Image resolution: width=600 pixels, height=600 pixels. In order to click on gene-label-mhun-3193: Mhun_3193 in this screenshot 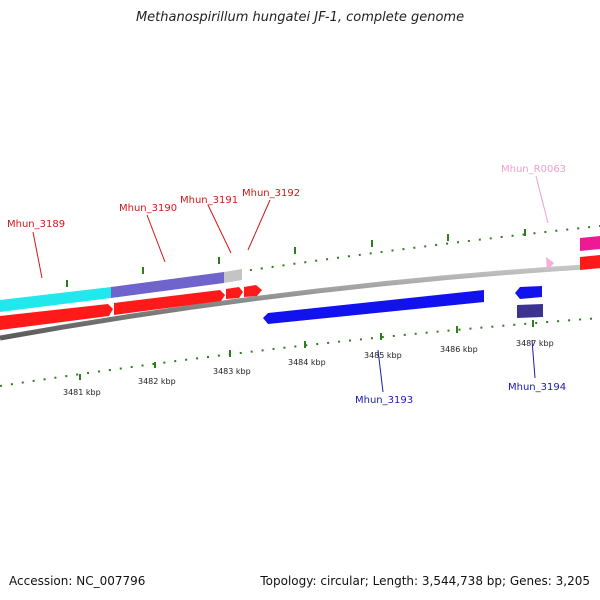, I will do `click(384, 400)`.